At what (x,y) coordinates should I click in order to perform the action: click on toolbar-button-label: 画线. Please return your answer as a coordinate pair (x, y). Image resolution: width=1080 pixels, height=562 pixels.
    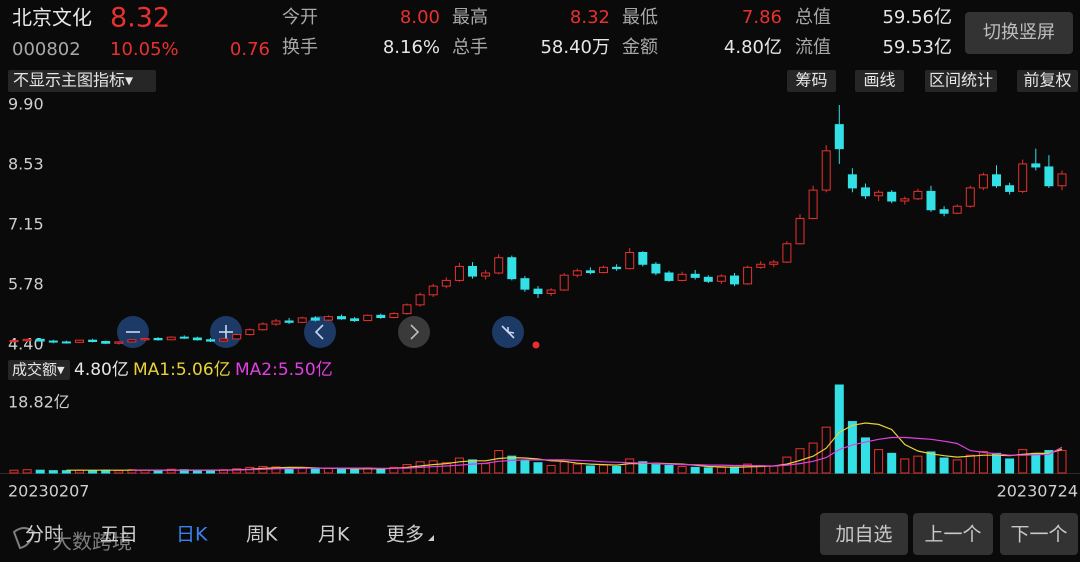
    Looking at the image, I should click on (879, 80).